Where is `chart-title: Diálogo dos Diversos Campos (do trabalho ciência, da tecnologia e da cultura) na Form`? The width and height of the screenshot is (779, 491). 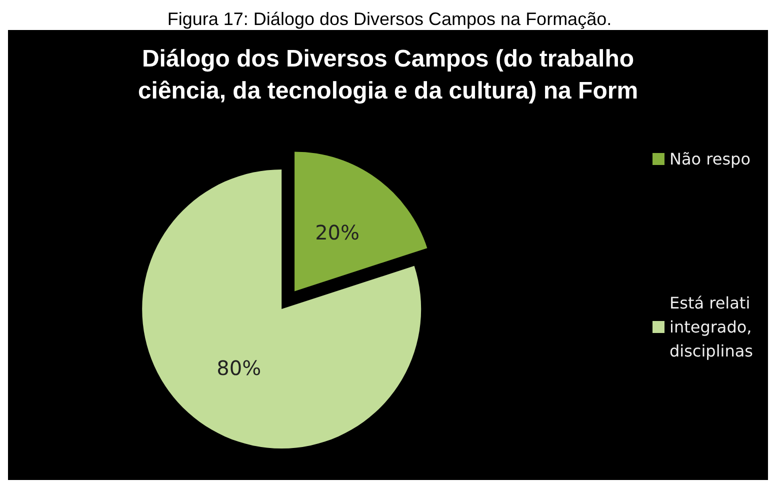 chart-title: Diálogo dos Diversos Campos (do trabalho ciência, da tecnologia e da cultura) na Form is located at coordinates (388, 75).